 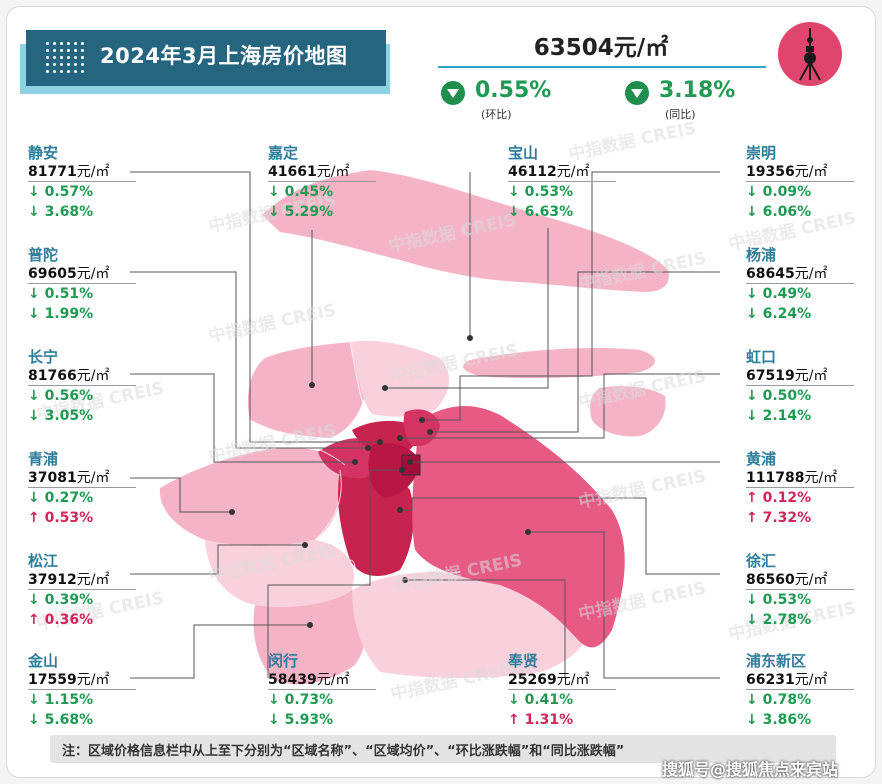 I want to click on region-jinshan, so click(x=310, y=637).